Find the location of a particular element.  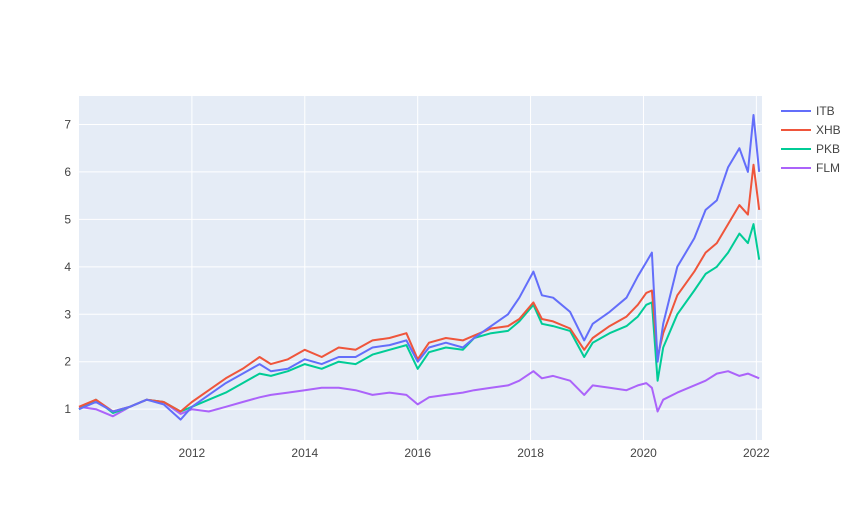

y-tick-label: 7 is located at coordinates (67, 124).